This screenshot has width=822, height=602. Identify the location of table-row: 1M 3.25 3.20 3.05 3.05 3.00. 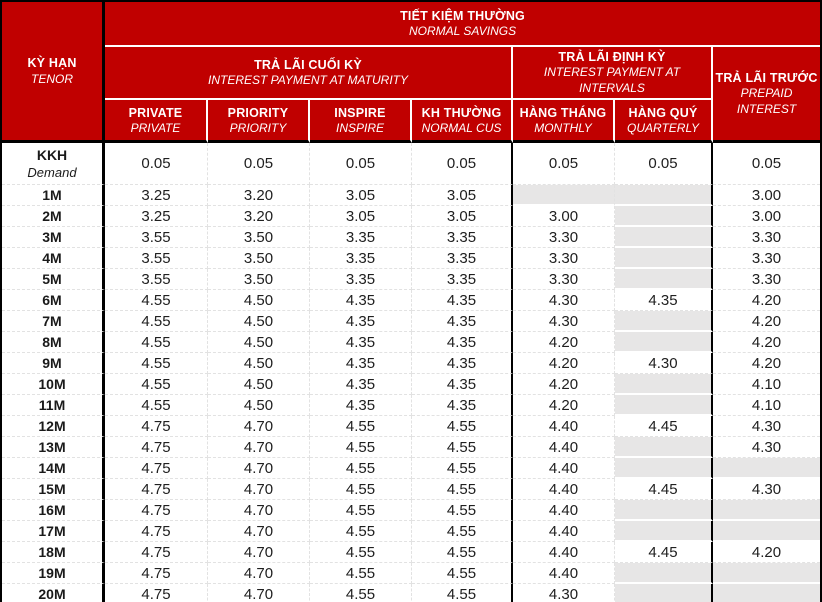
(411, 196).